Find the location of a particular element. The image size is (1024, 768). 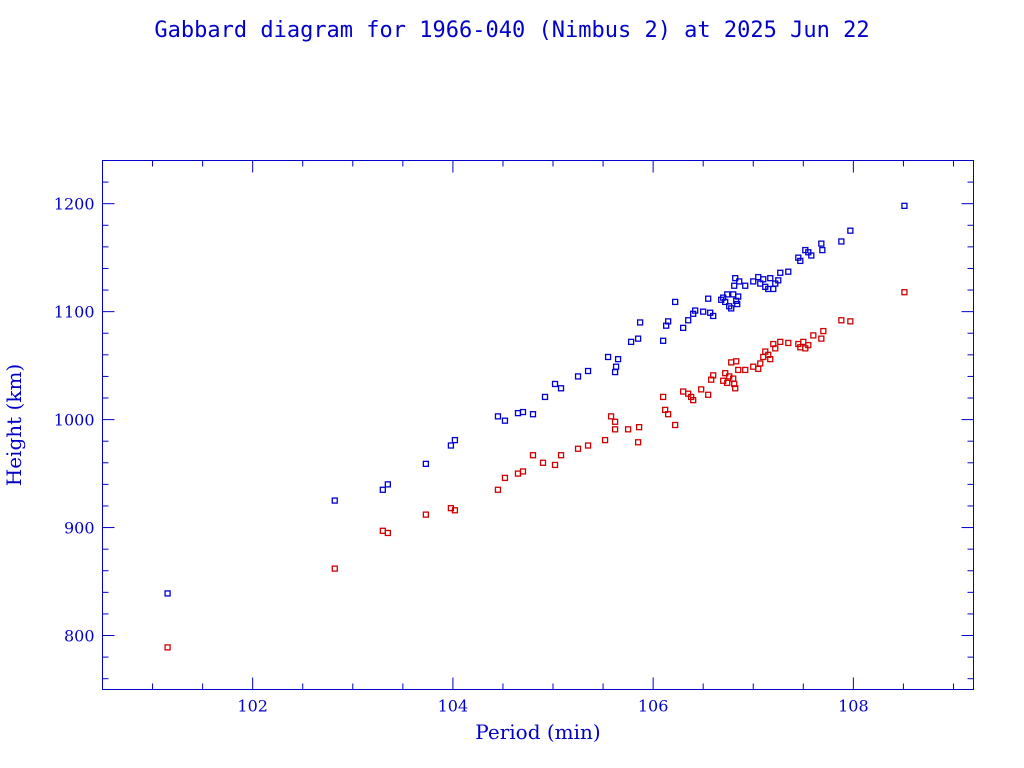

y-tick-label: 900 is located at coordinates (79, 528).